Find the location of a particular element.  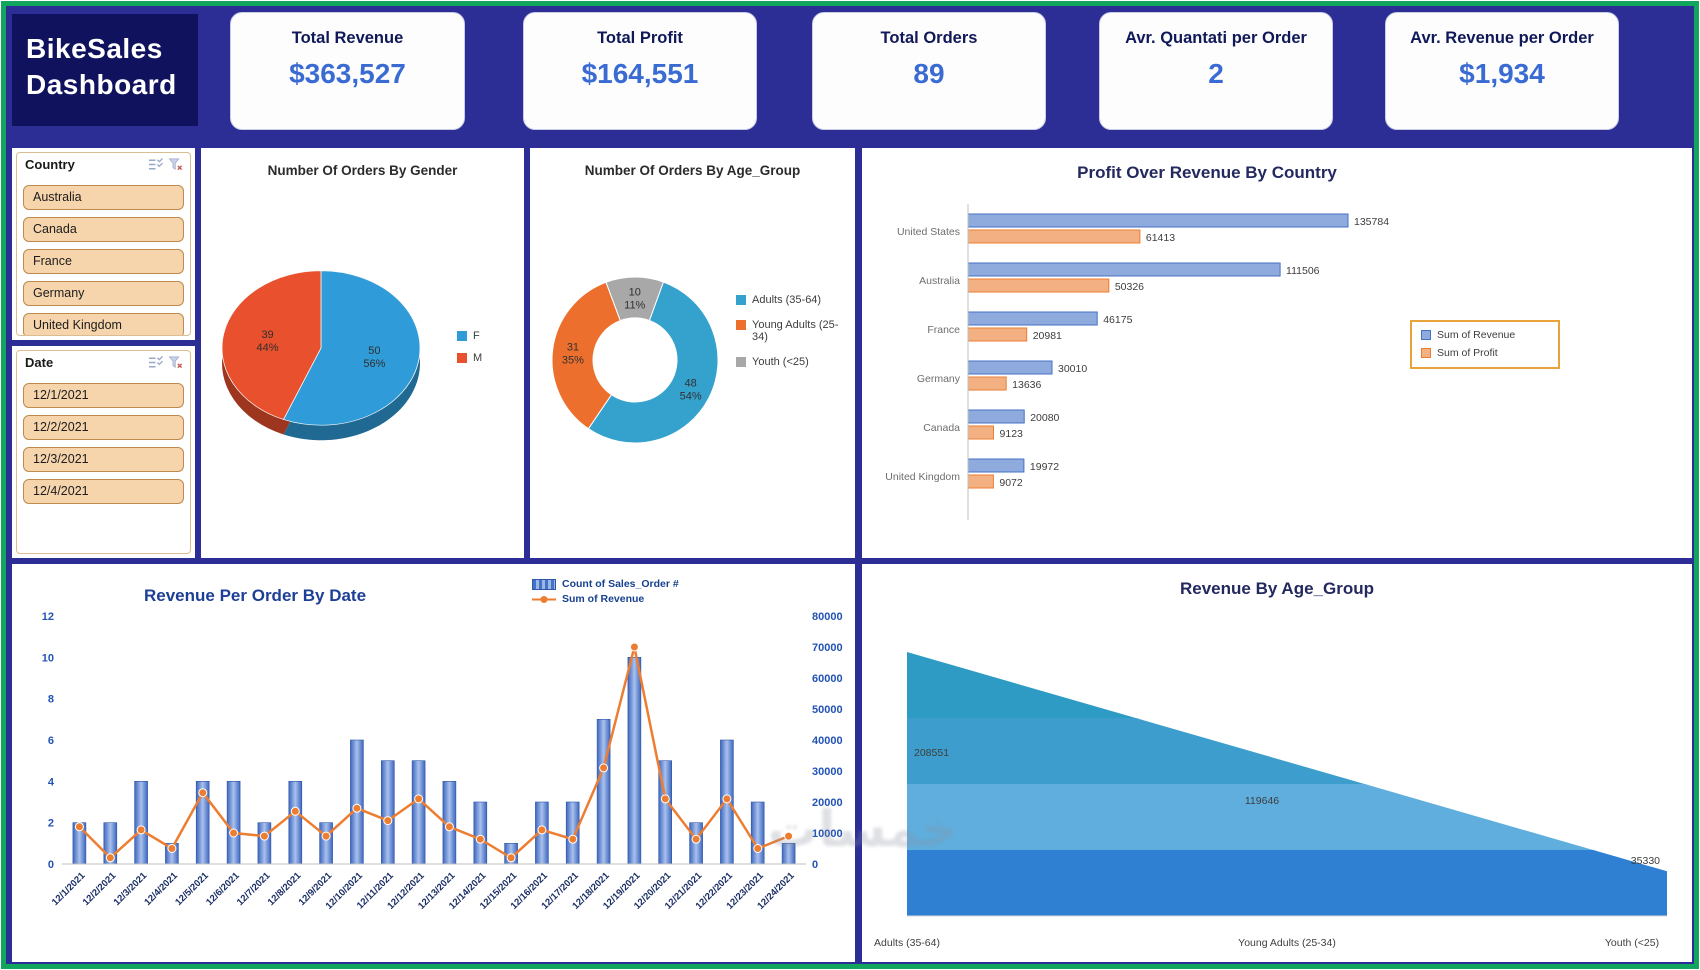

right-axis-tick: 70000 is located at coordinates (827, 648).